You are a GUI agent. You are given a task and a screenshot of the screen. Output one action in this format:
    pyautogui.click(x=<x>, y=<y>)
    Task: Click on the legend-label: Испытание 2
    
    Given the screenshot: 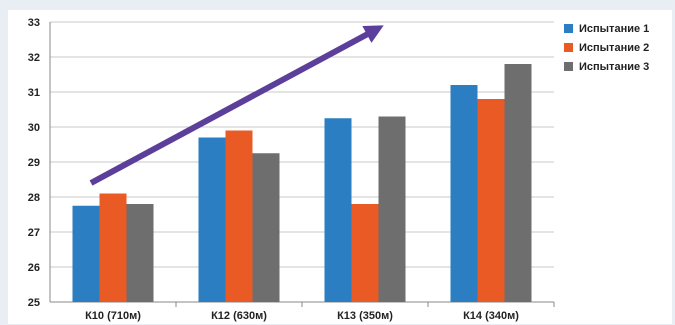 What is the action you would take?
    pyautogui.click(x=614, y=48)
    